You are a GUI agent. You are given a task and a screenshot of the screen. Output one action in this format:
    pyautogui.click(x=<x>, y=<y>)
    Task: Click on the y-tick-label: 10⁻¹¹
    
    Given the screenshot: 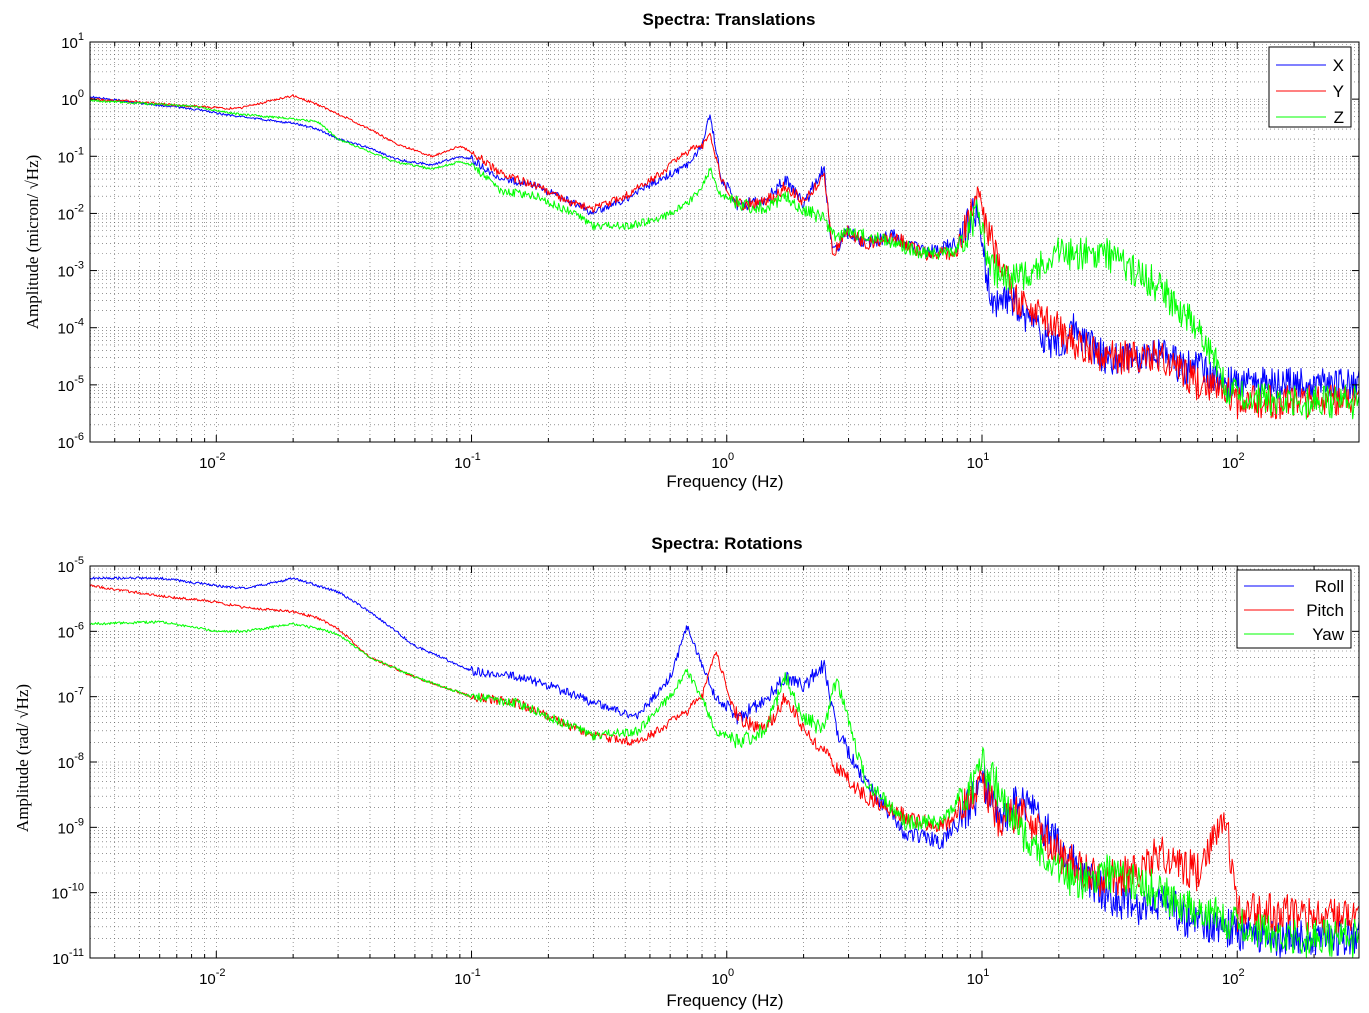 What is the action you would take?
    pyautogui.click(x=68, y=957)
    